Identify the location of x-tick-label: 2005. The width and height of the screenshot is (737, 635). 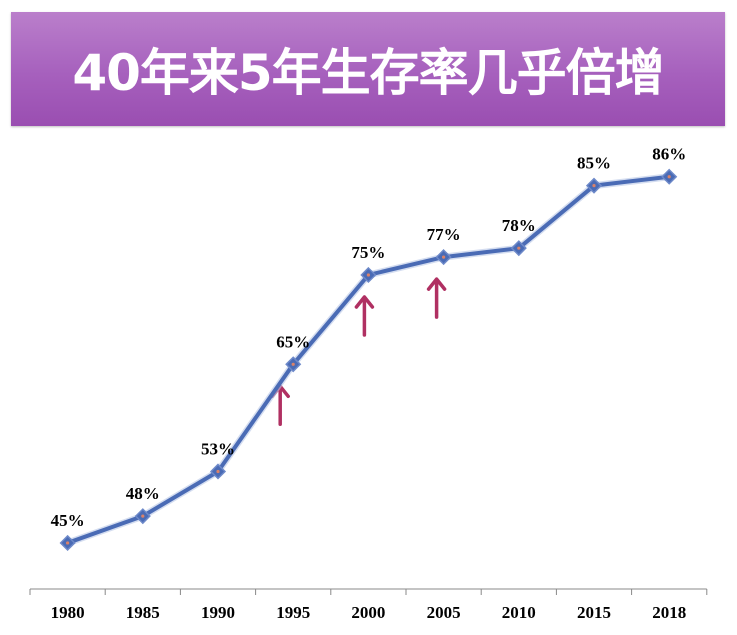
(444, 612).